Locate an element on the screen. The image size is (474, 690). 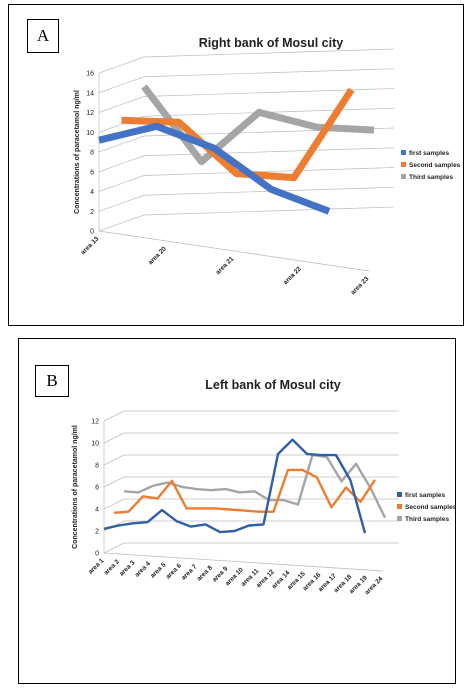
x-tick-label: area 13 is located at coordinates (90, 245).